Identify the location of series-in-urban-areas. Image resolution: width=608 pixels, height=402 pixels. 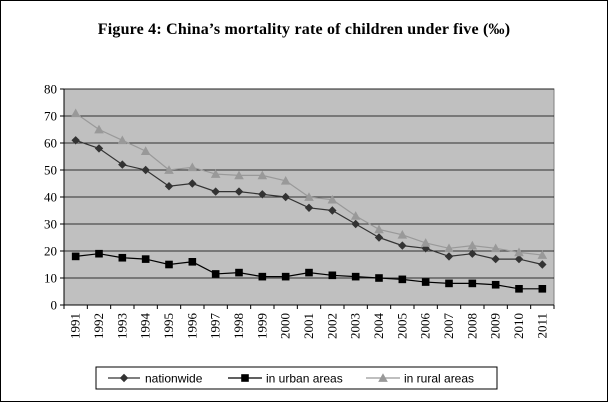
(309, 271).